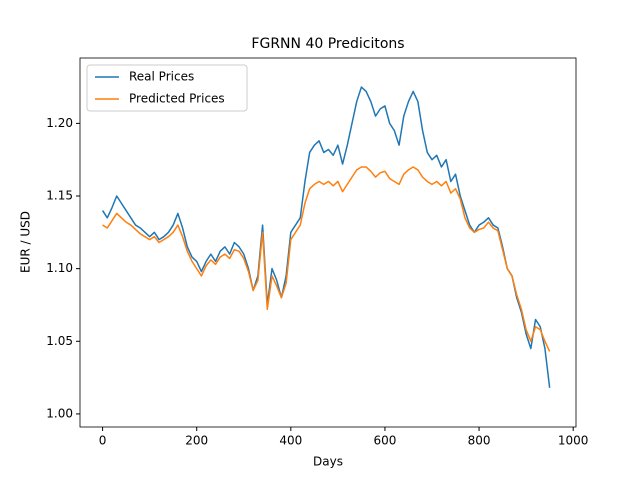 This screenshot has height=484, width=640. What do you see at coordinates (327, 44) in the screenshot?
I see `chart-title: FGRNN 40 Predicitons` at bounding box center [327, 44].